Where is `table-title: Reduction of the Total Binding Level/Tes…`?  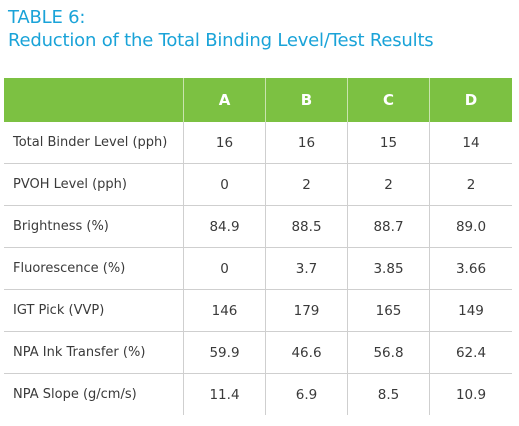 table-title: Reduction of the Total Binding Level/Tes… is located at coordinates (221, 40).